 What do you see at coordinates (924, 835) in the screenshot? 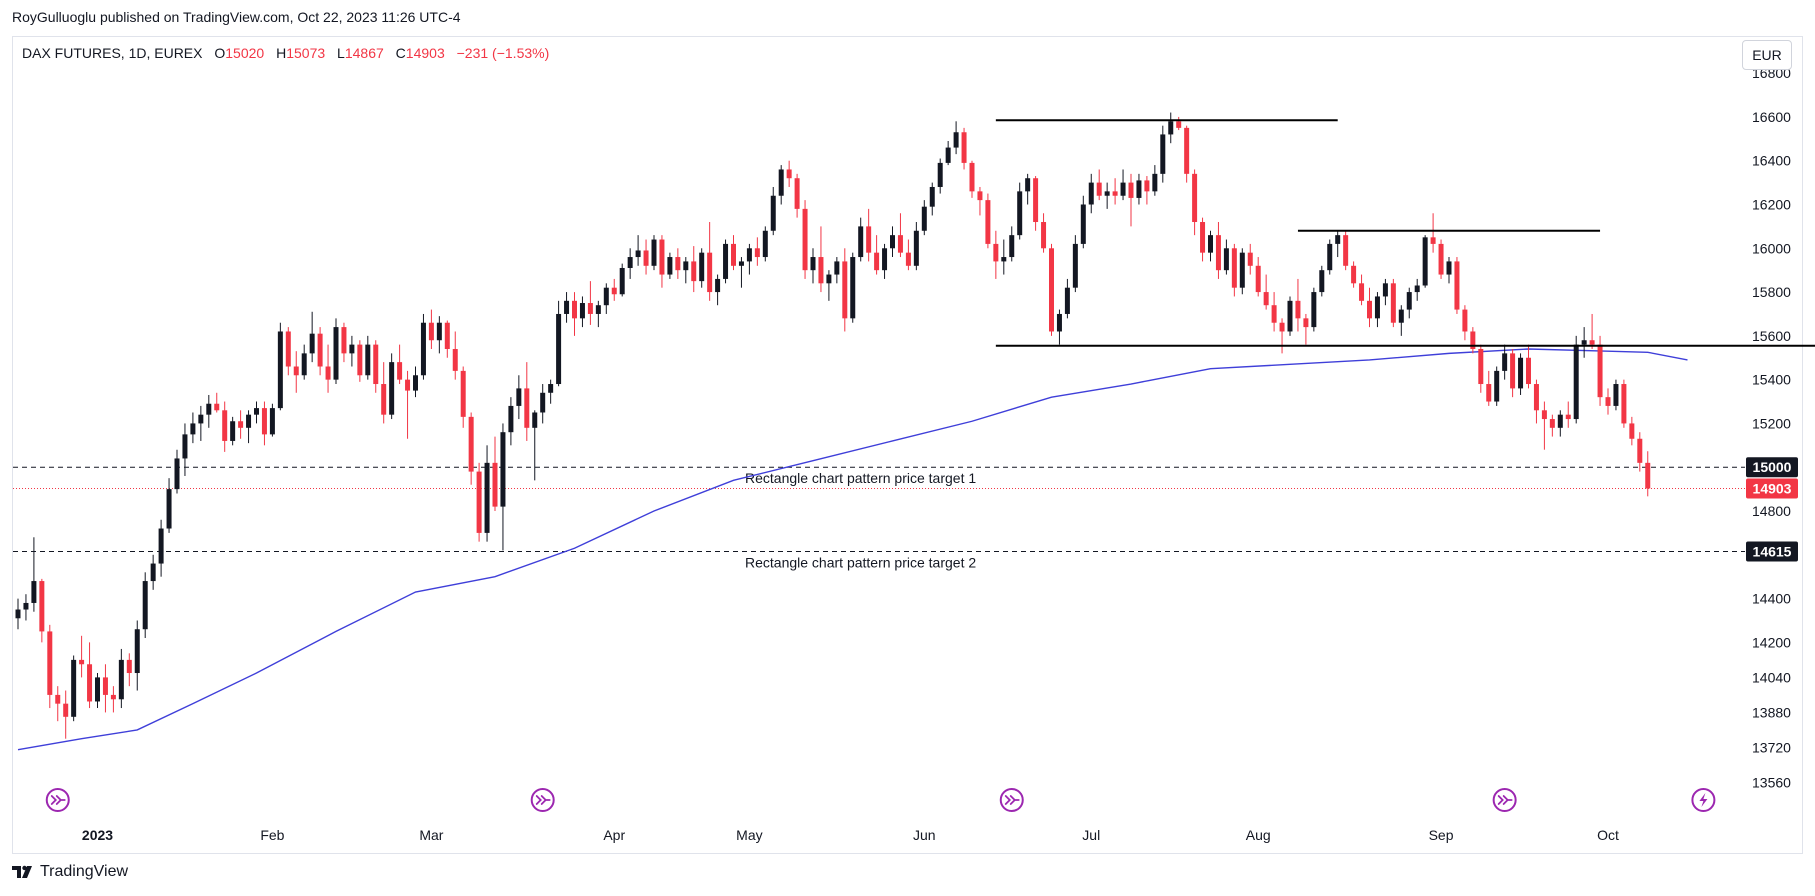
I see `time-tick-label: Jun` at bounding box center [924, 835].